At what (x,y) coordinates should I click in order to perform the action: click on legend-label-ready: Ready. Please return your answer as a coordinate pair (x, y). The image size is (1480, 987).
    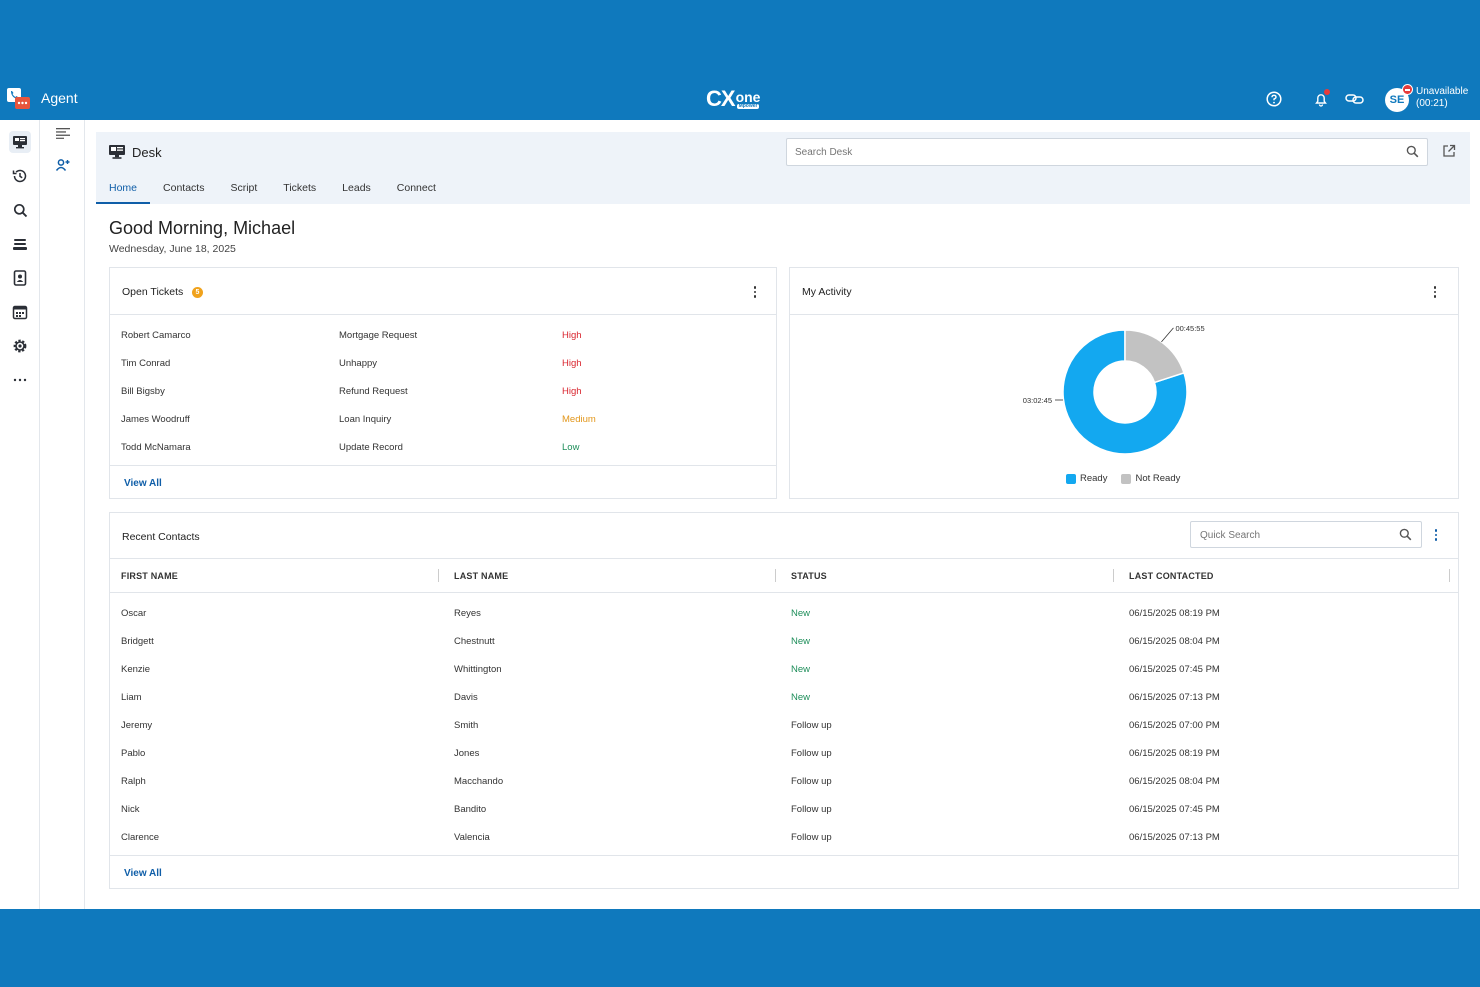
    Looking at the image, I should click on (1094, 478).